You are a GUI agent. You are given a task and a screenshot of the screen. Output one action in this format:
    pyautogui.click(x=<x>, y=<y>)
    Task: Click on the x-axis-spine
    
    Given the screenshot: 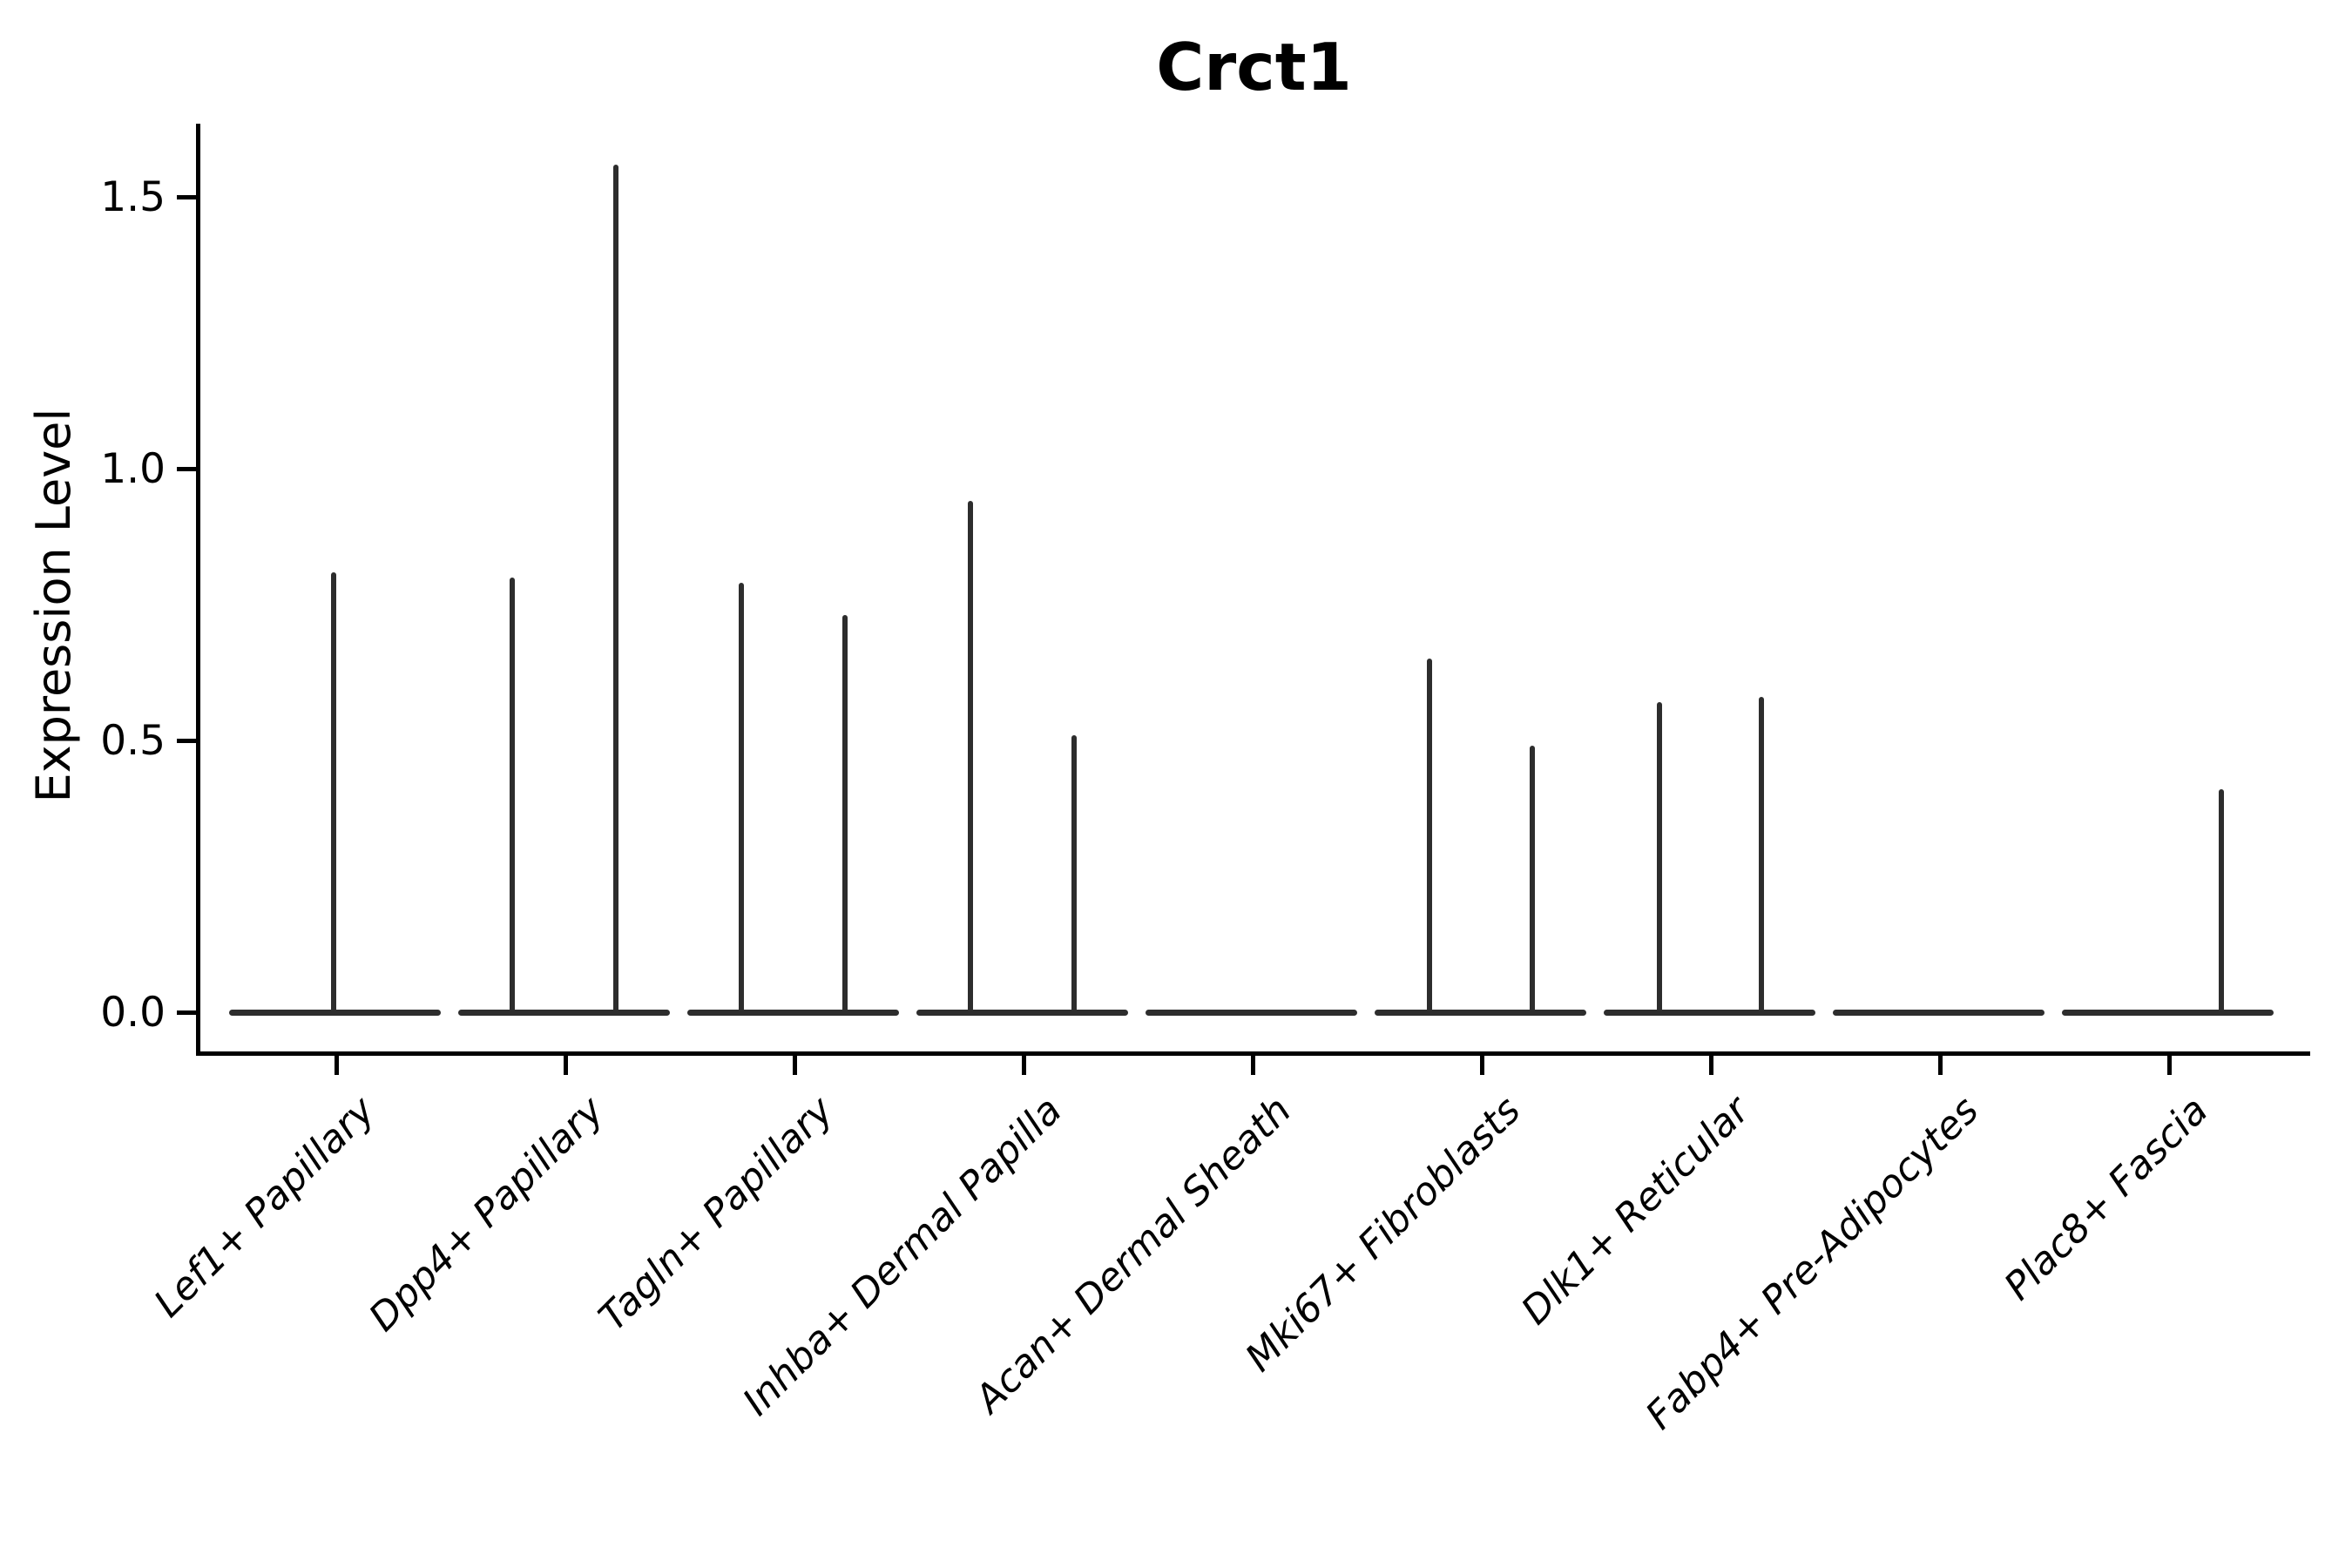 What is the action you would take?
    pyautogui.click(x=1253, y=1054)
    